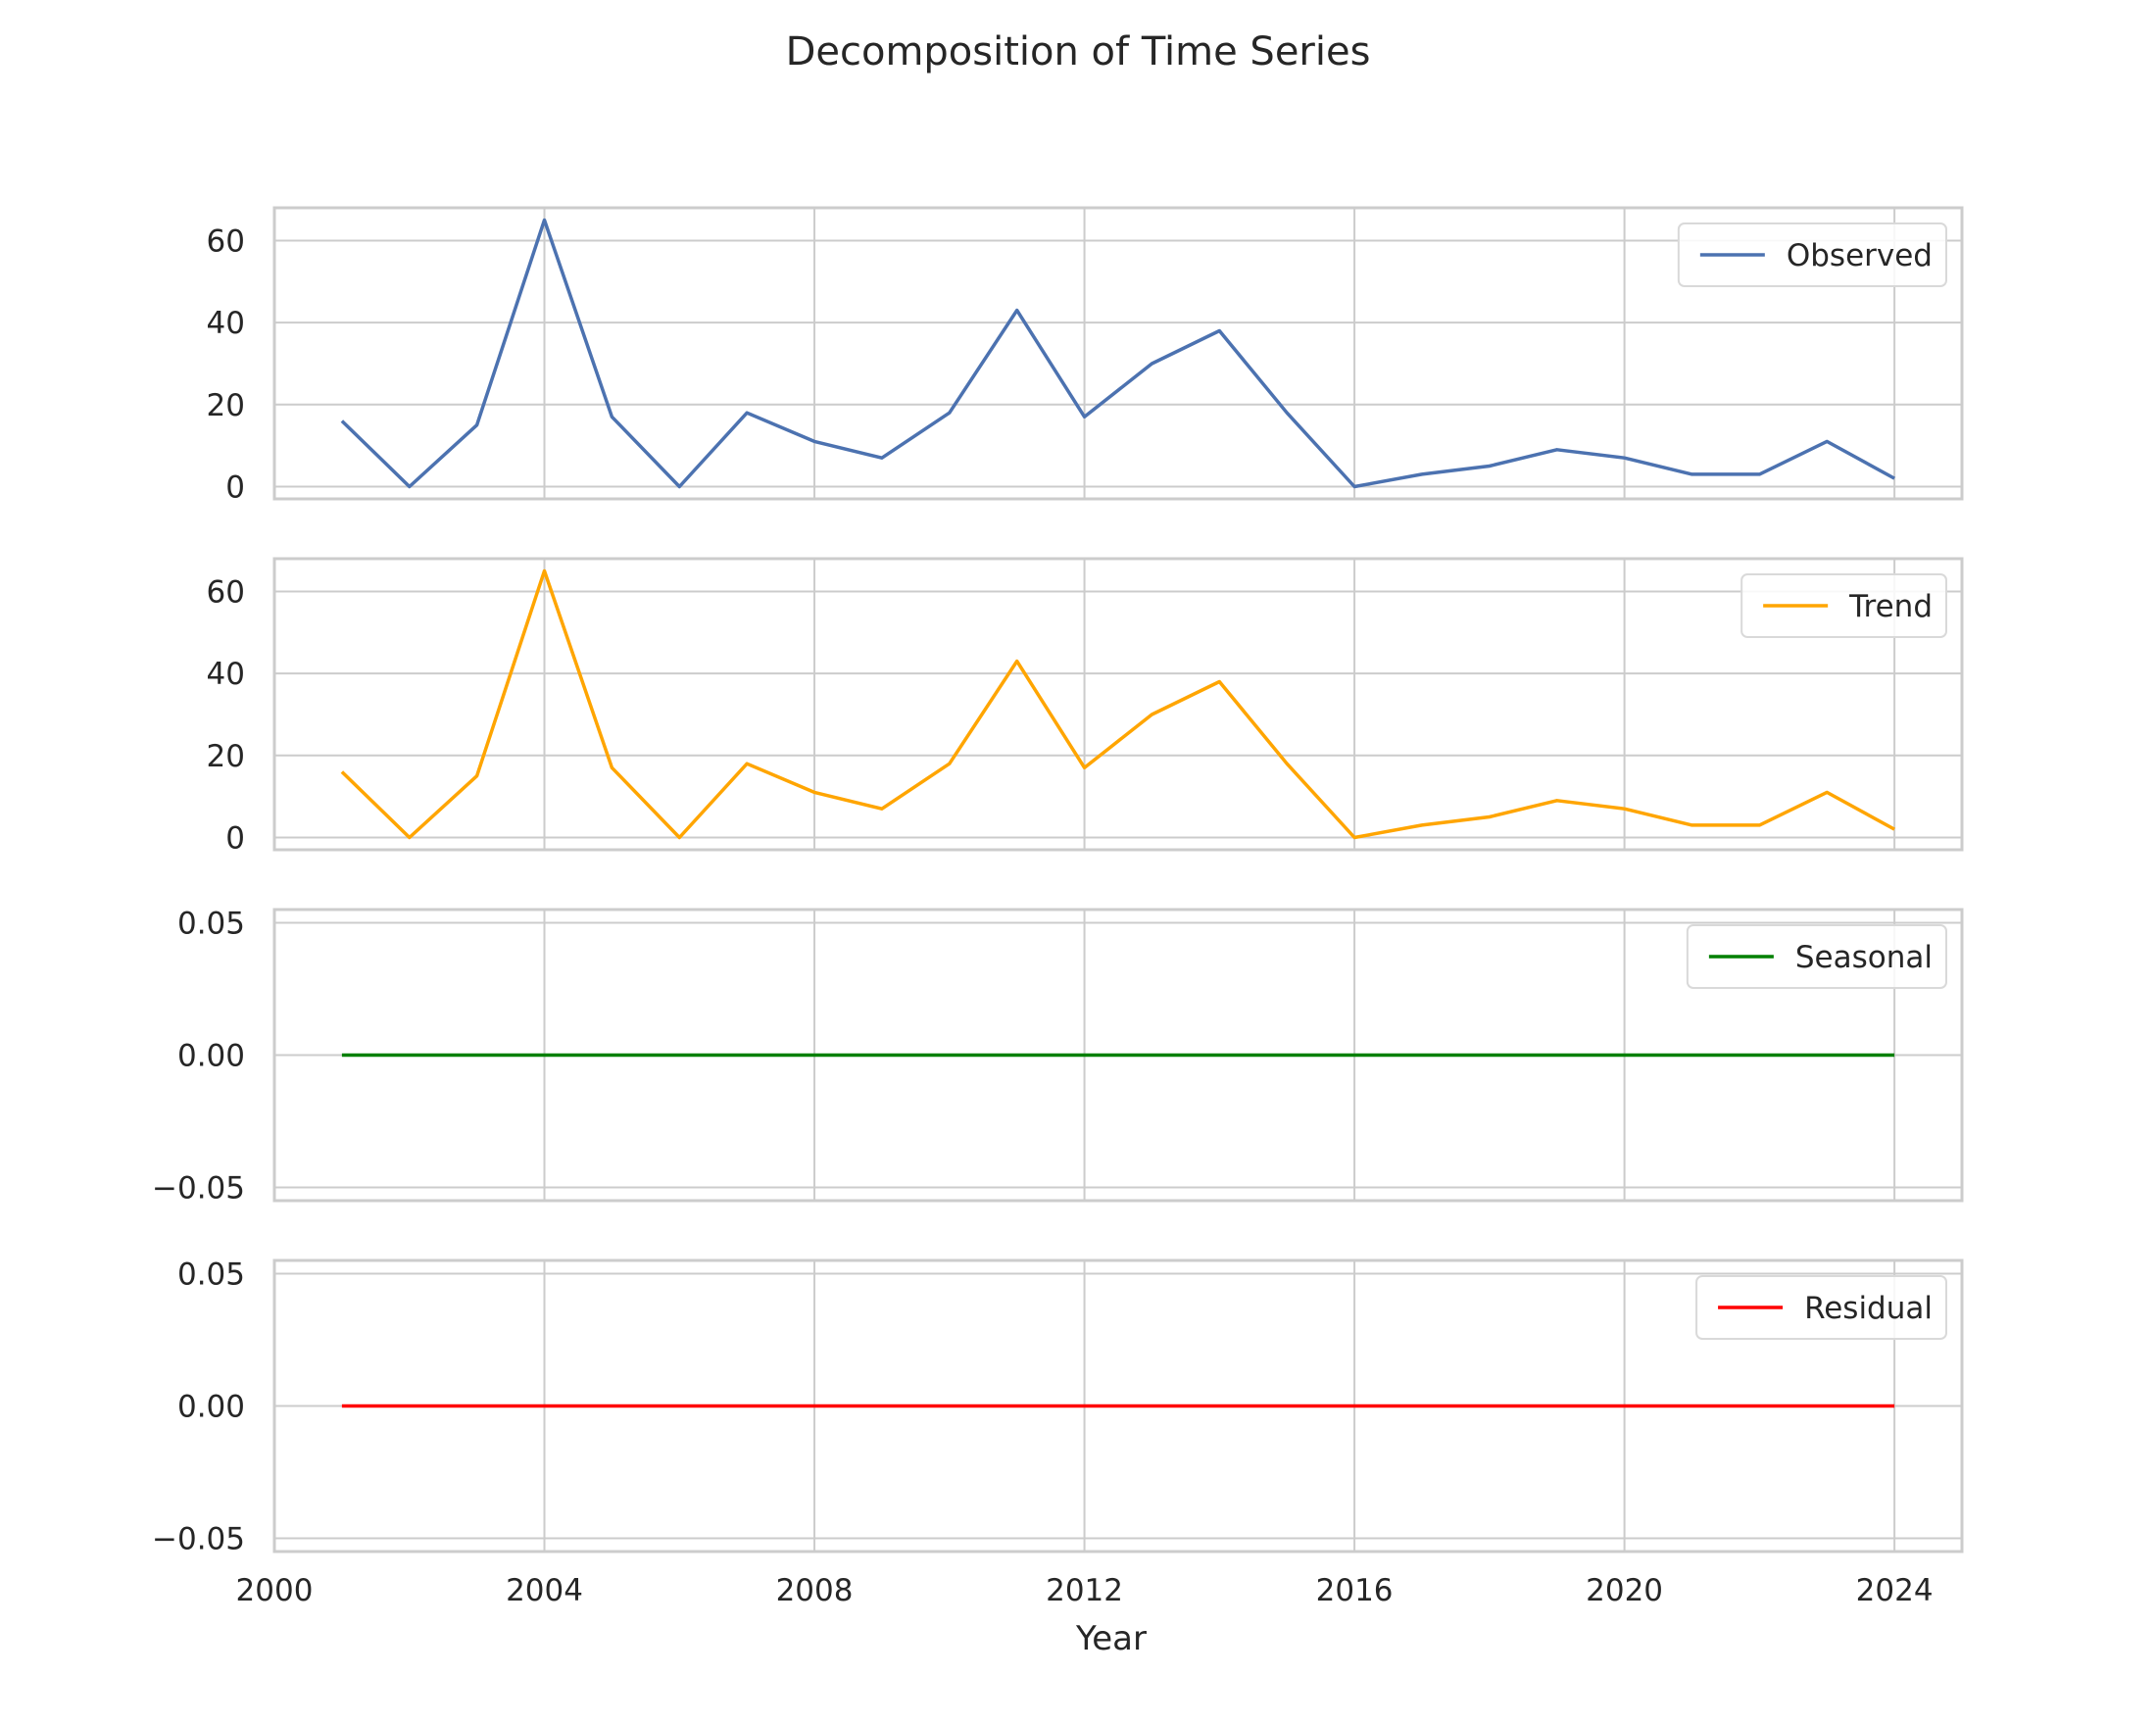 This screenshot has width=2156, height=1725. I want to click on legend-box-seasonal, so click(1816, 956).